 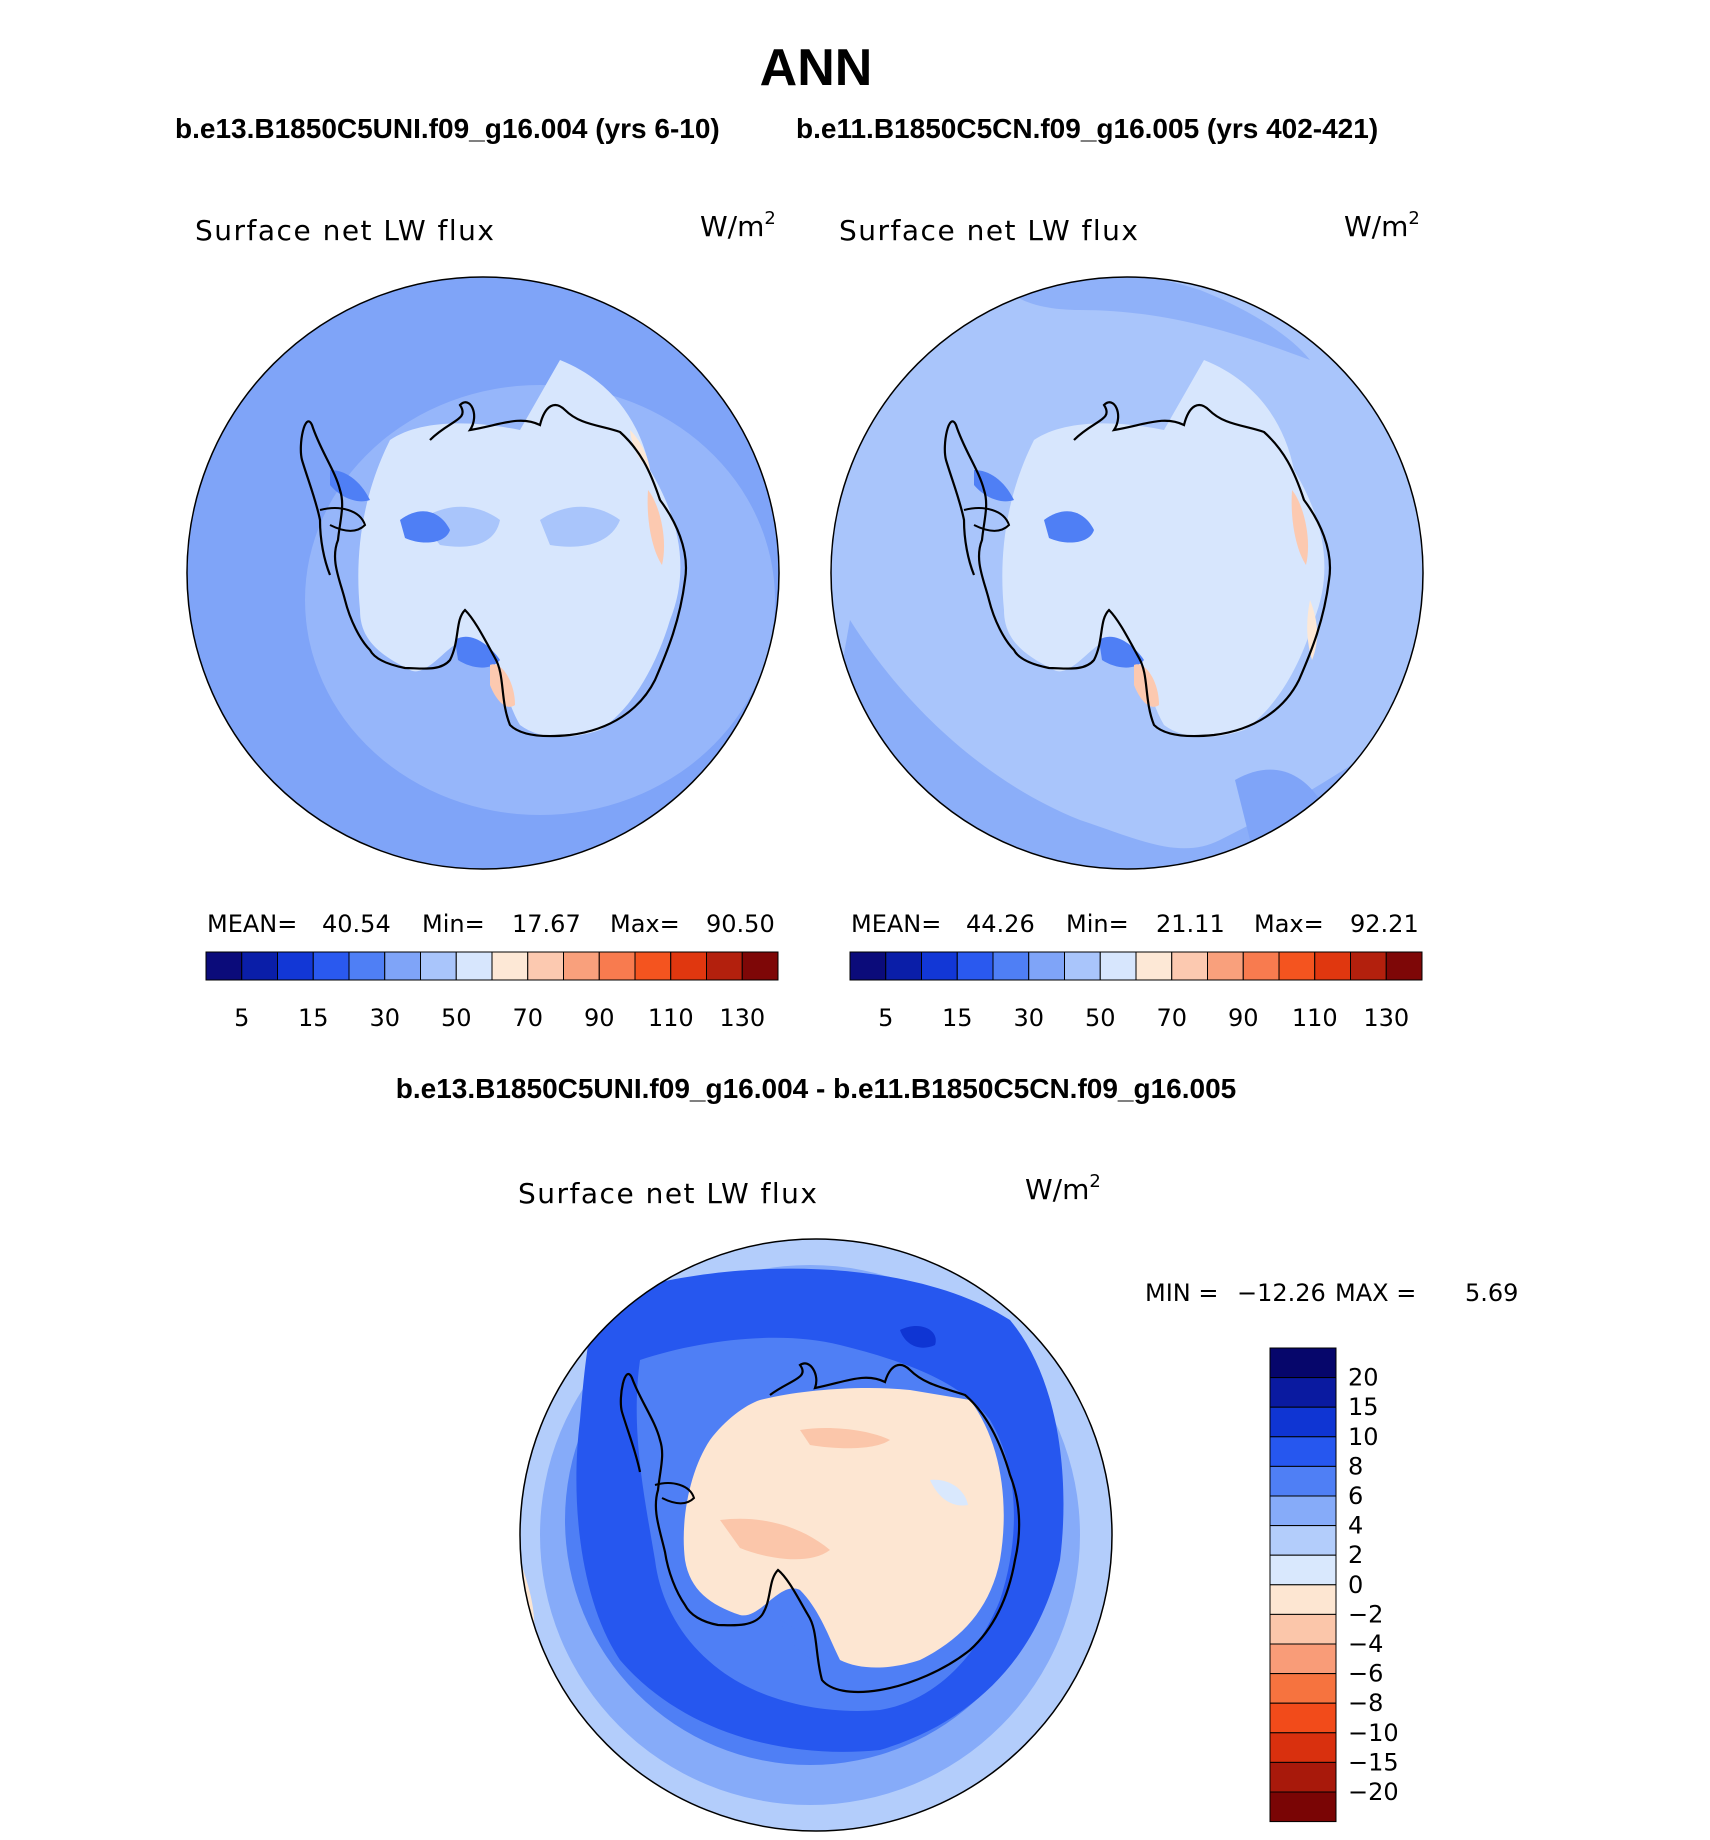 What do you see at coordinates (989, 230) in the screenshot?
I see `variable-label-right: Surface net LW flux` at bounding box center [989, 230].